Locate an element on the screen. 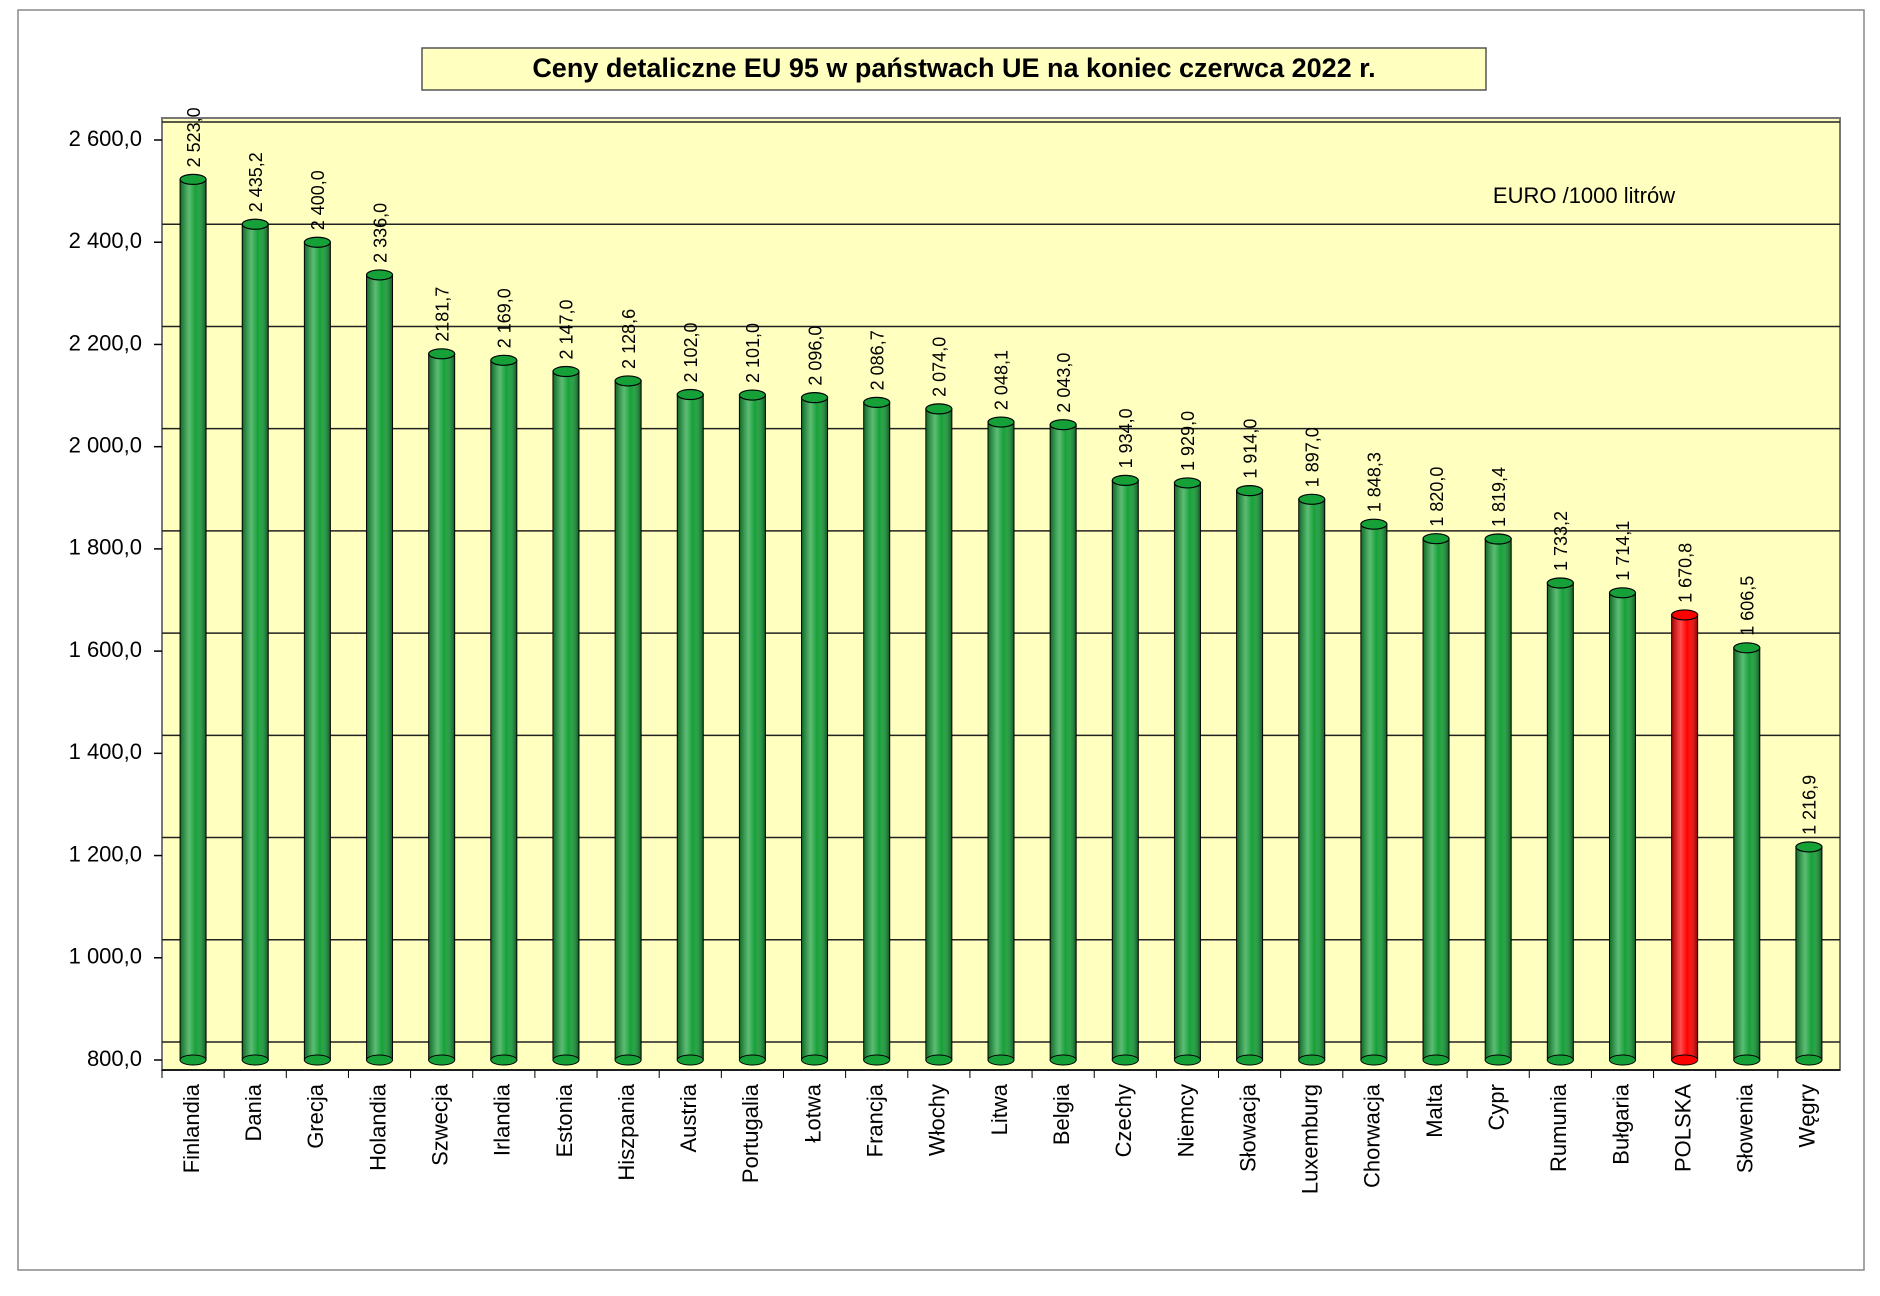 Image resolution: width=1880 pixels, height=1296 pixels. value-label: 2 523,0 is located at coordinates (194, 137).